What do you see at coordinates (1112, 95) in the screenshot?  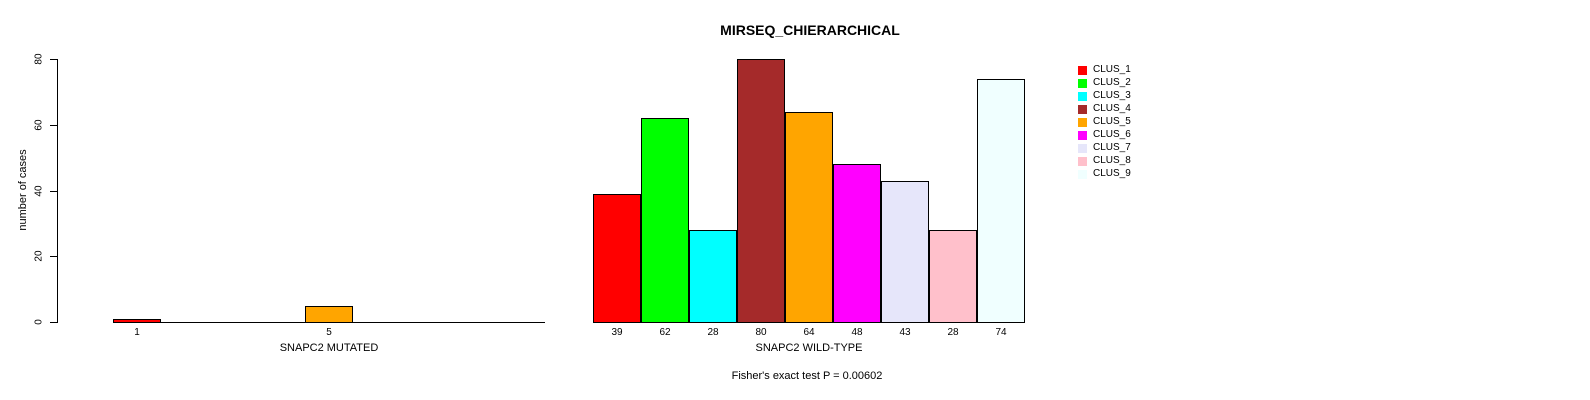 I see `legend-label-clus_3: CLUS_3` at bounding box center [1112, 95].